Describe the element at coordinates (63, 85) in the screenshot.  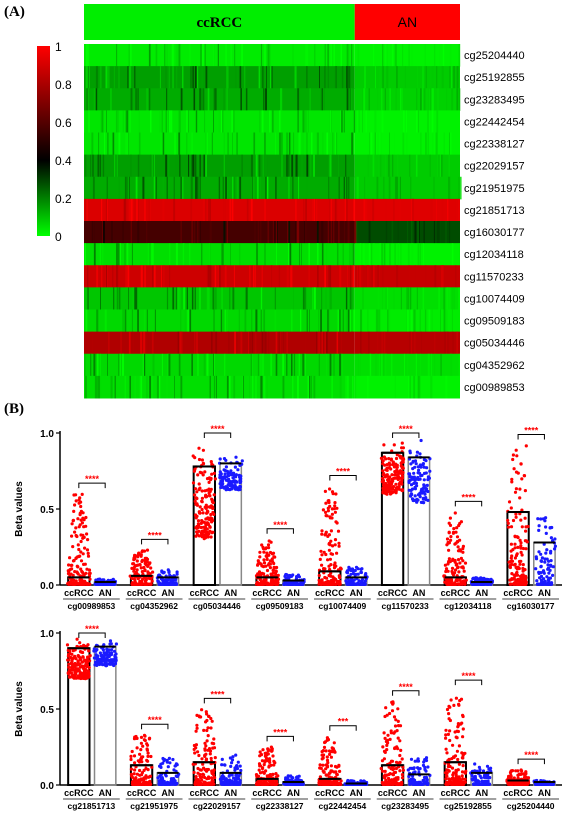
I see `colorbar-tick: 0.8` at that location.